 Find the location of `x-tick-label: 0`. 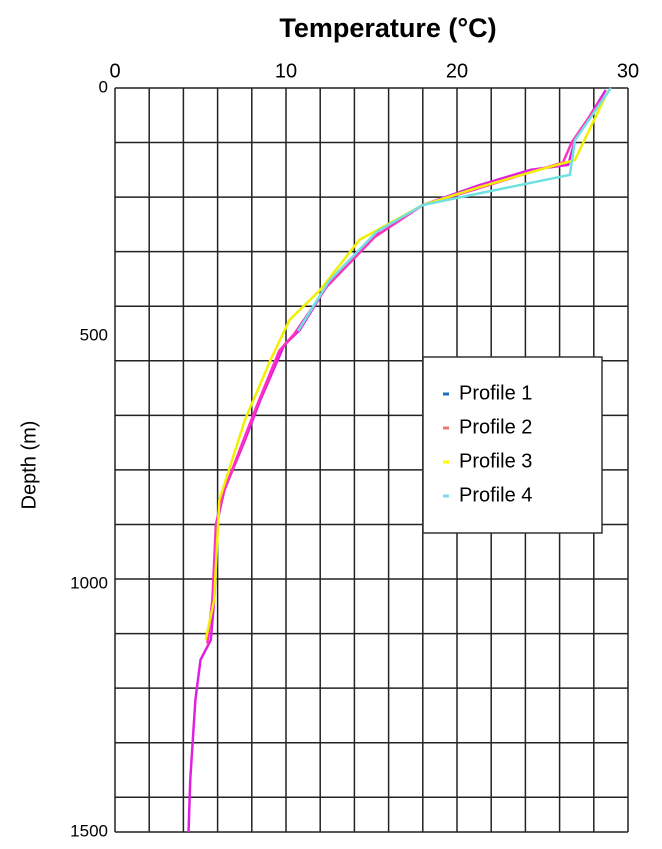

x-tick-label: 0 is located at coordinates (114, 71).